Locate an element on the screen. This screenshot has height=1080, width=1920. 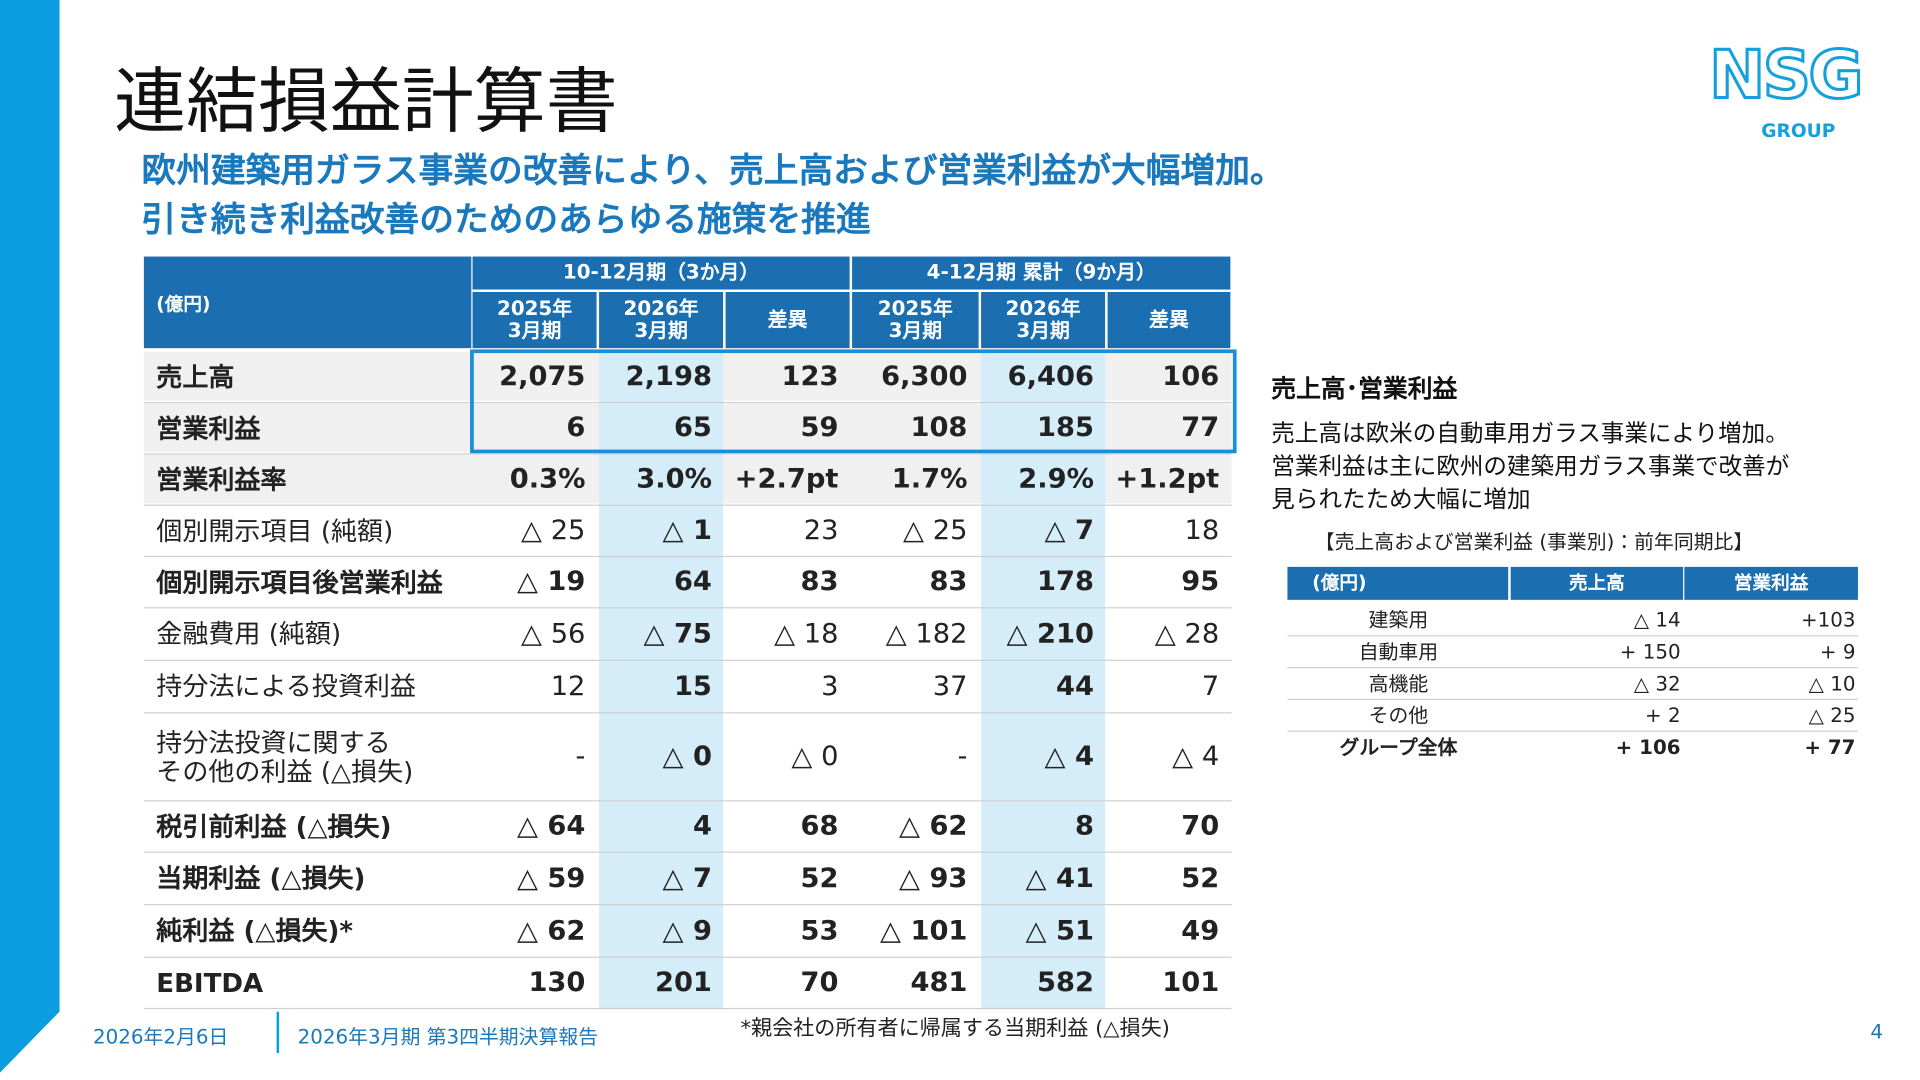
side-value: + 77 is located at coordinates (1830, 747).